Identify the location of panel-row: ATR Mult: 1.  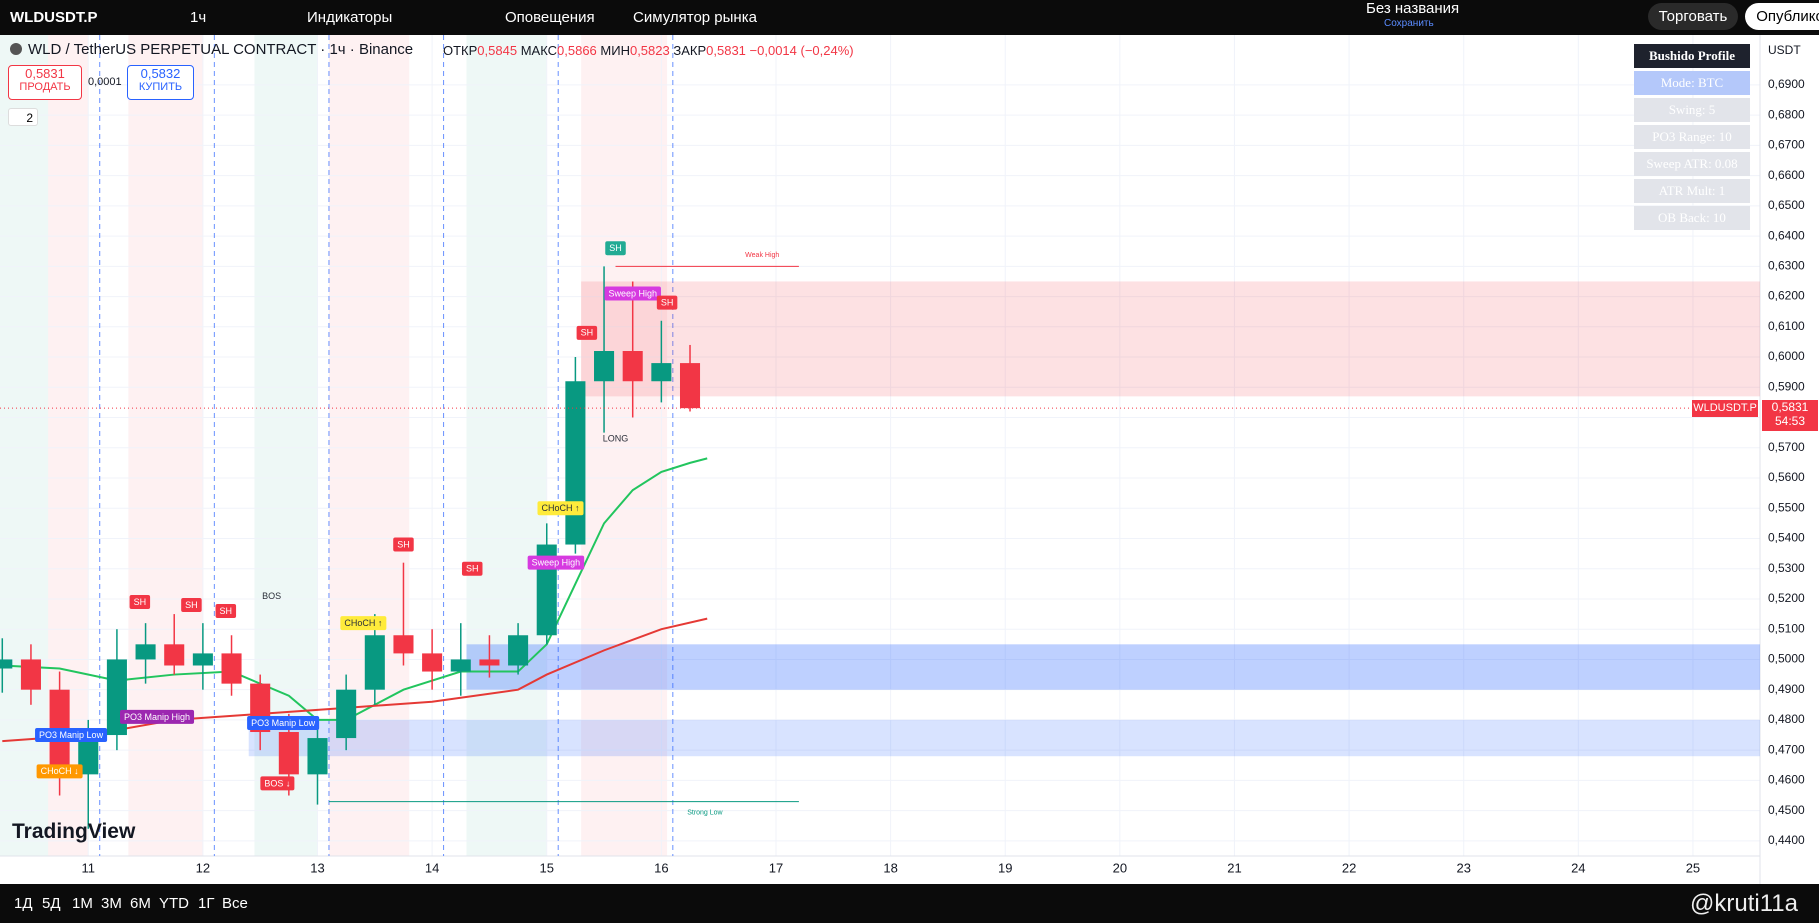
(1692, 191).